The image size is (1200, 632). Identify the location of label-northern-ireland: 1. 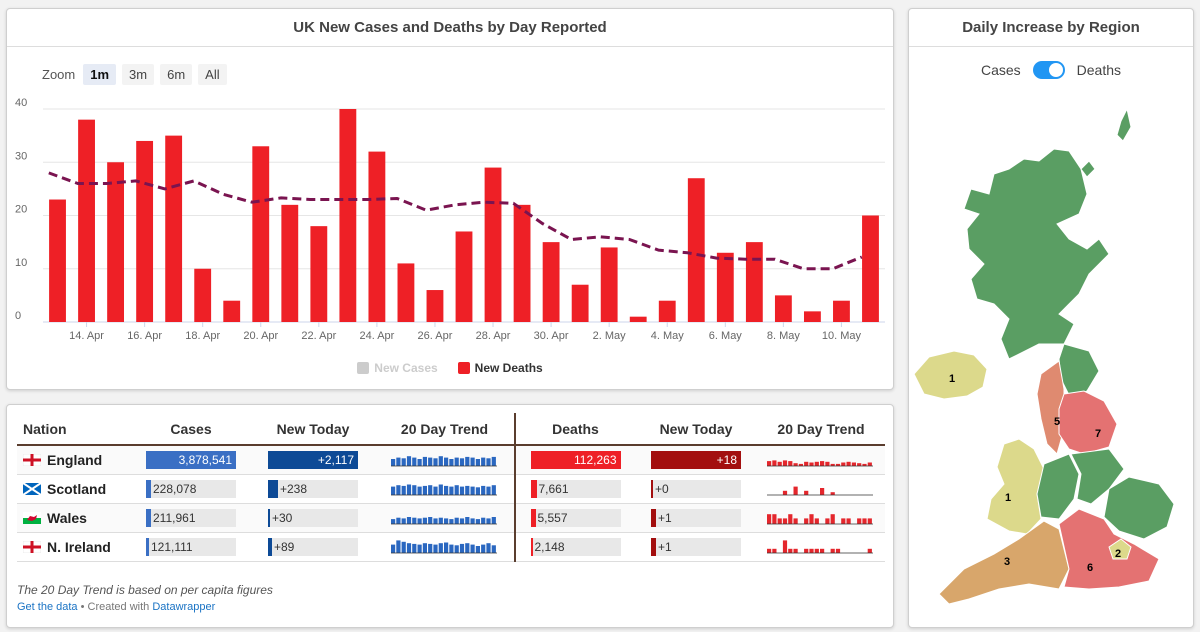
(952, 379).